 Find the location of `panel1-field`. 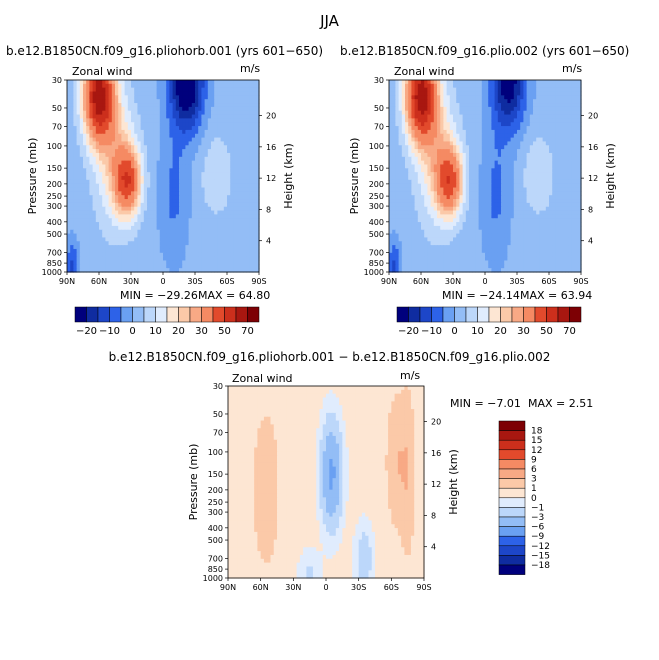

panel1-field is located at coordinates (163, 176).